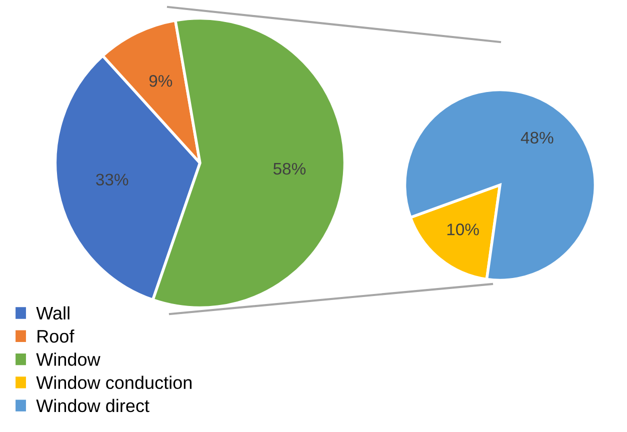 Image resolution: width=627 pixels, height=432 pixels. I want to click on legend-label: Window, so click(68, 359).